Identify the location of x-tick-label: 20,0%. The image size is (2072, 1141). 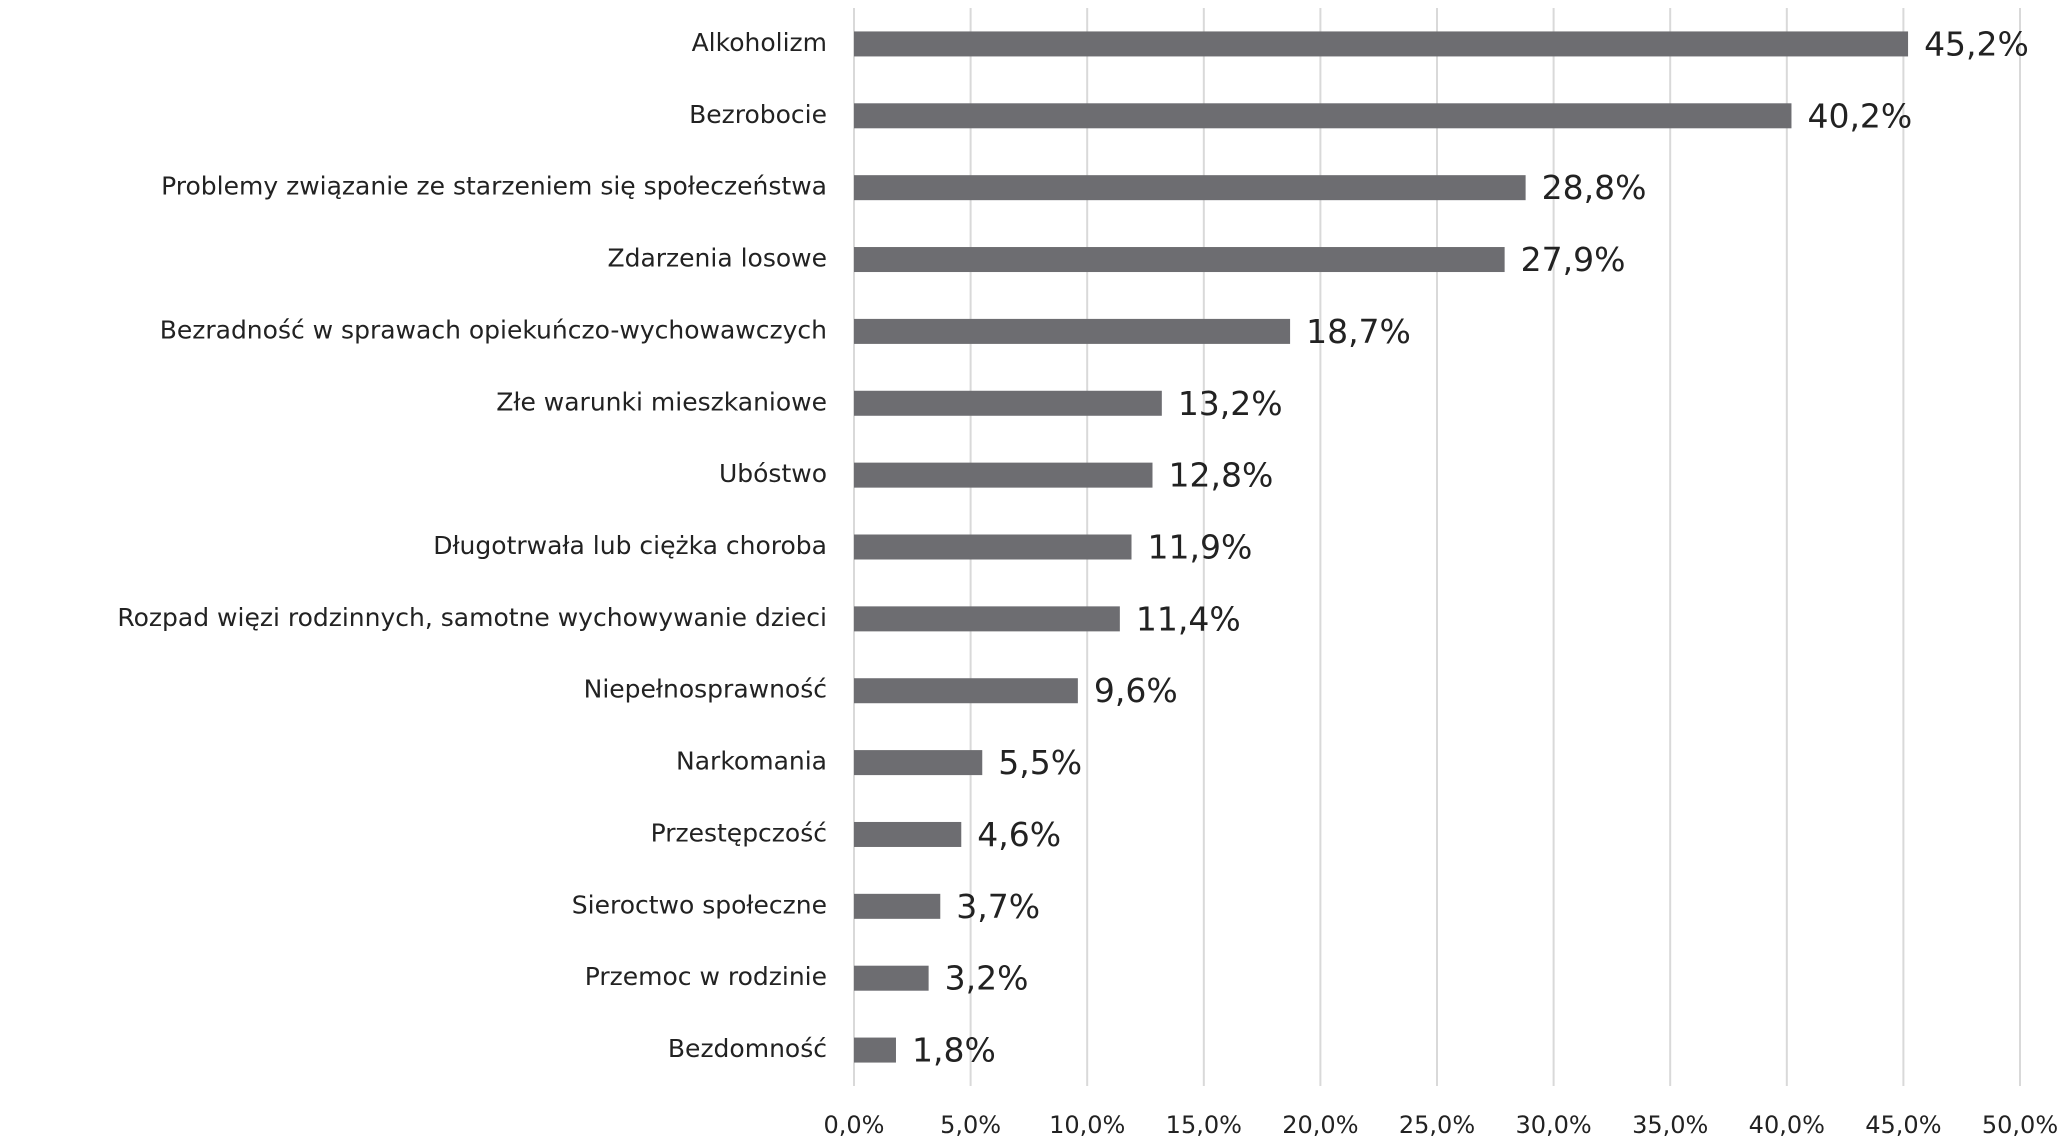
(1320, 1125).